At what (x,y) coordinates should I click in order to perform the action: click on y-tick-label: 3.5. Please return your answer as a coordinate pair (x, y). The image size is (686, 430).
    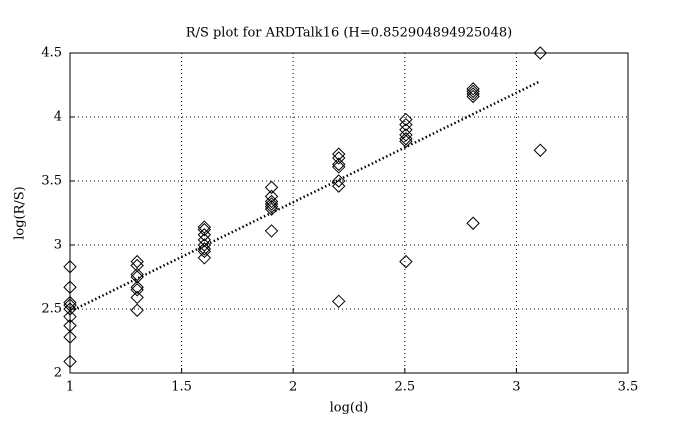
    Looking at the image, I should click on (51, 181).